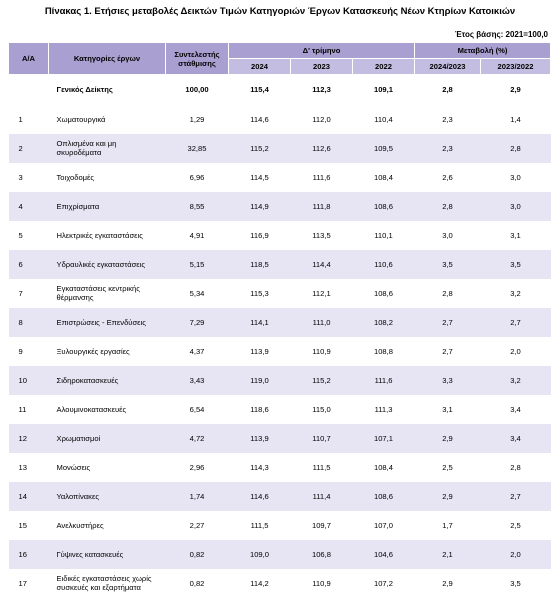  I want to click on value-cell: 111,0, so click(321, 322).